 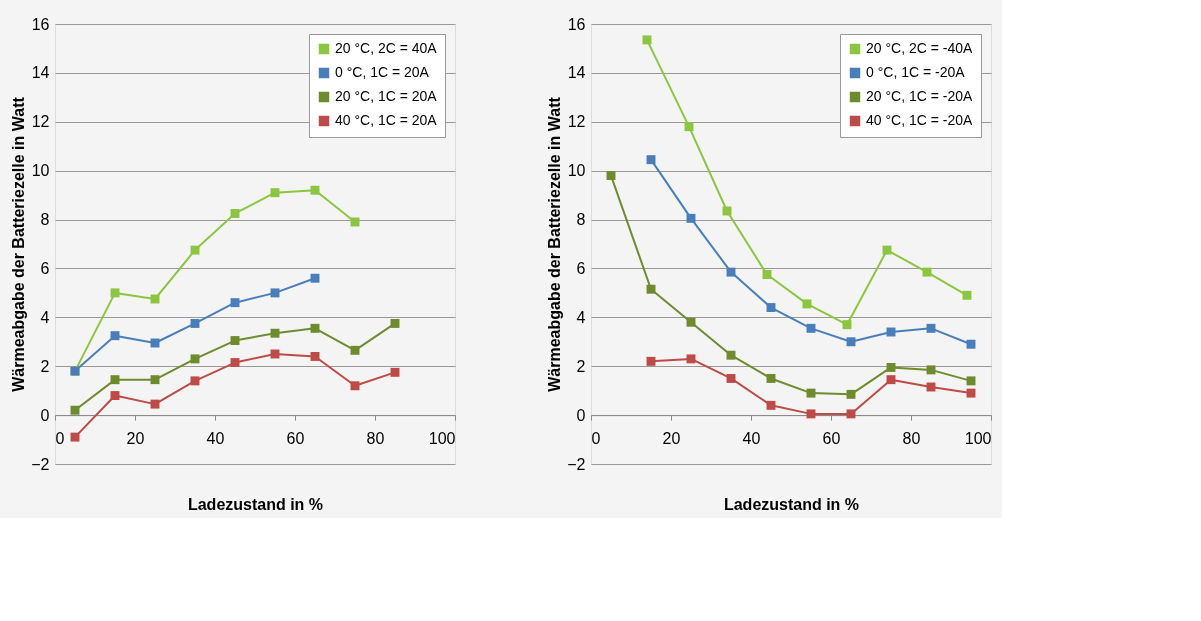 What do you see at coordinates (920, 96) in the screenshot?
I see `legend-label: 20 °C, 1C = -20A` at bounding box center [920, 96].